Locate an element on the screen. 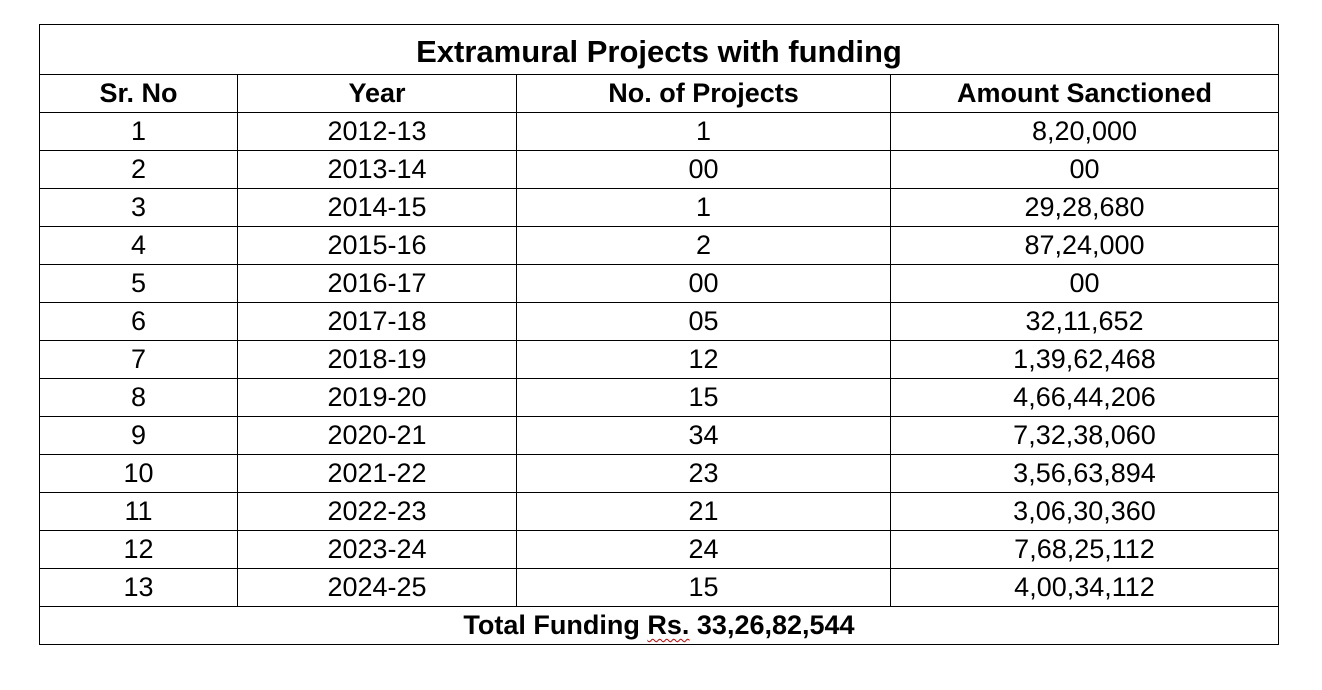  total-prefix: Total Funding is located at coordinates (555, 625).